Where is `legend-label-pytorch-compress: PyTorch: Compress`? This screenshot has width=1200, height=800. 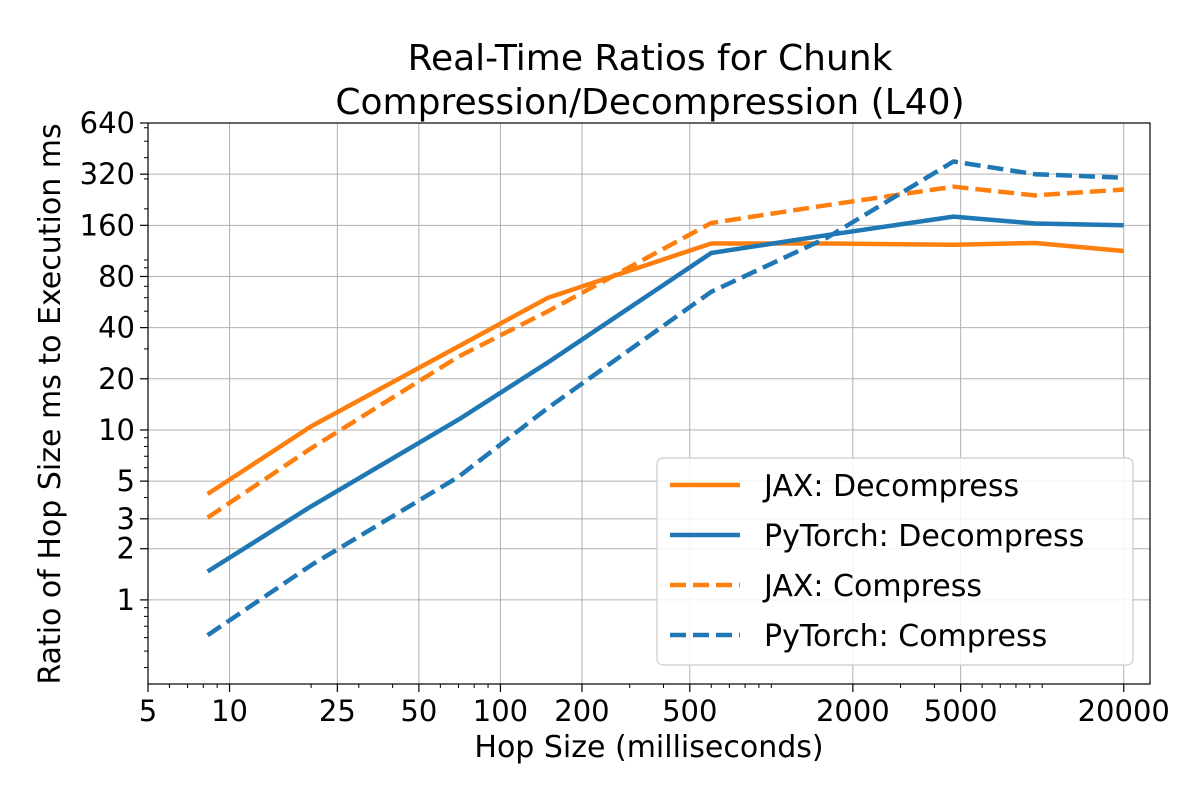
legend-label-pytorch-compress: PyTorch: Compress is located at coordinates (905, 636).